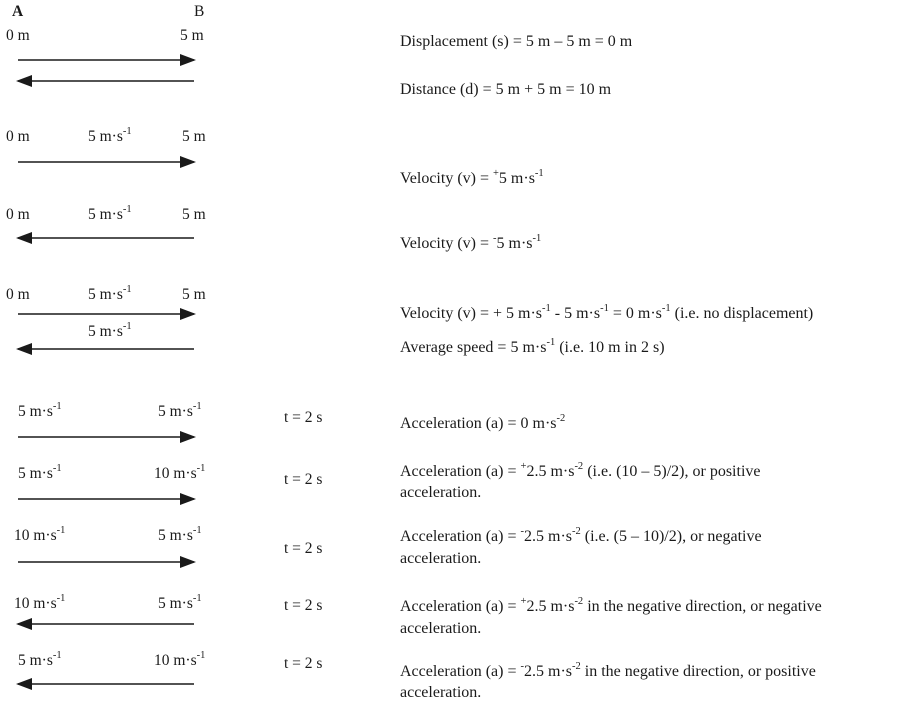  I want to click on explanation-text: 2.5 m·s, so click(548, 671).